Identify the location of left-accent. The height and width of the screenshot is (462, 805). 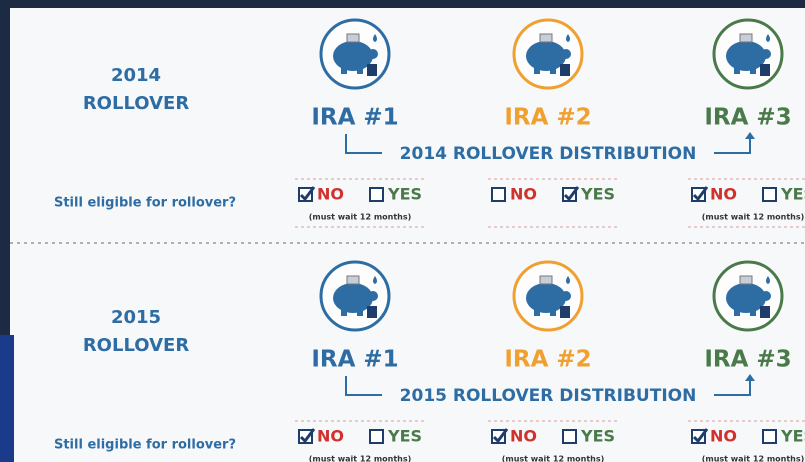
(7, 398).